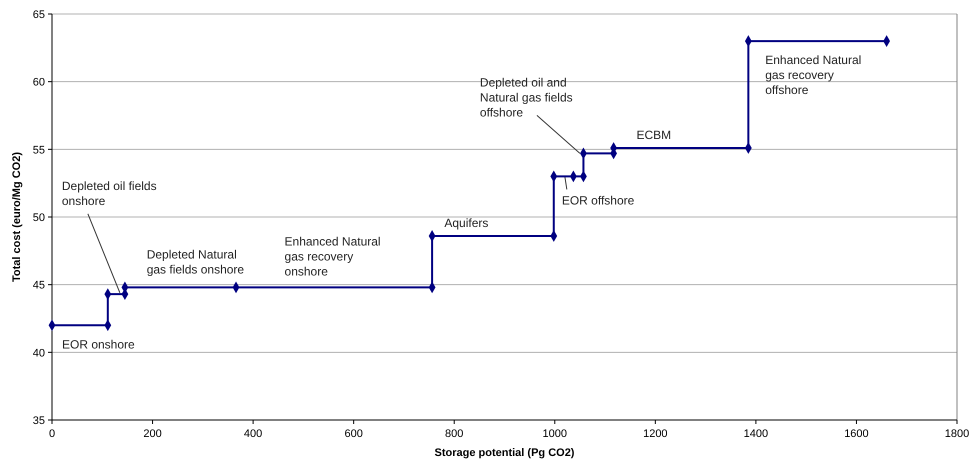  What do you see at coordinates (957, 434) in the screenshot?
I see `x-tick-label: 1800` at bounding box center [957, 434].